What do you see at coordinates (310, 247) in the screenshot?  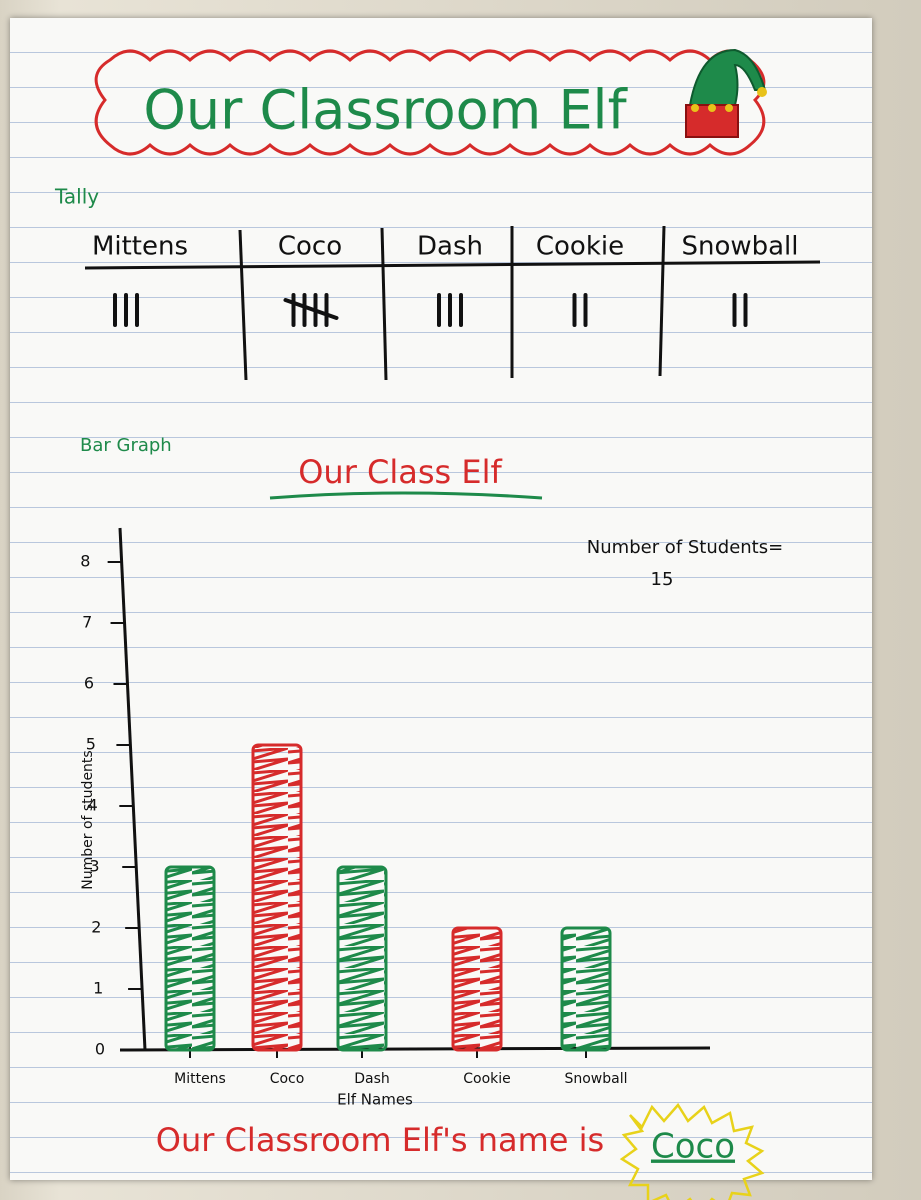 I see `tally-name: Coco` at bounding box center [310, 247].